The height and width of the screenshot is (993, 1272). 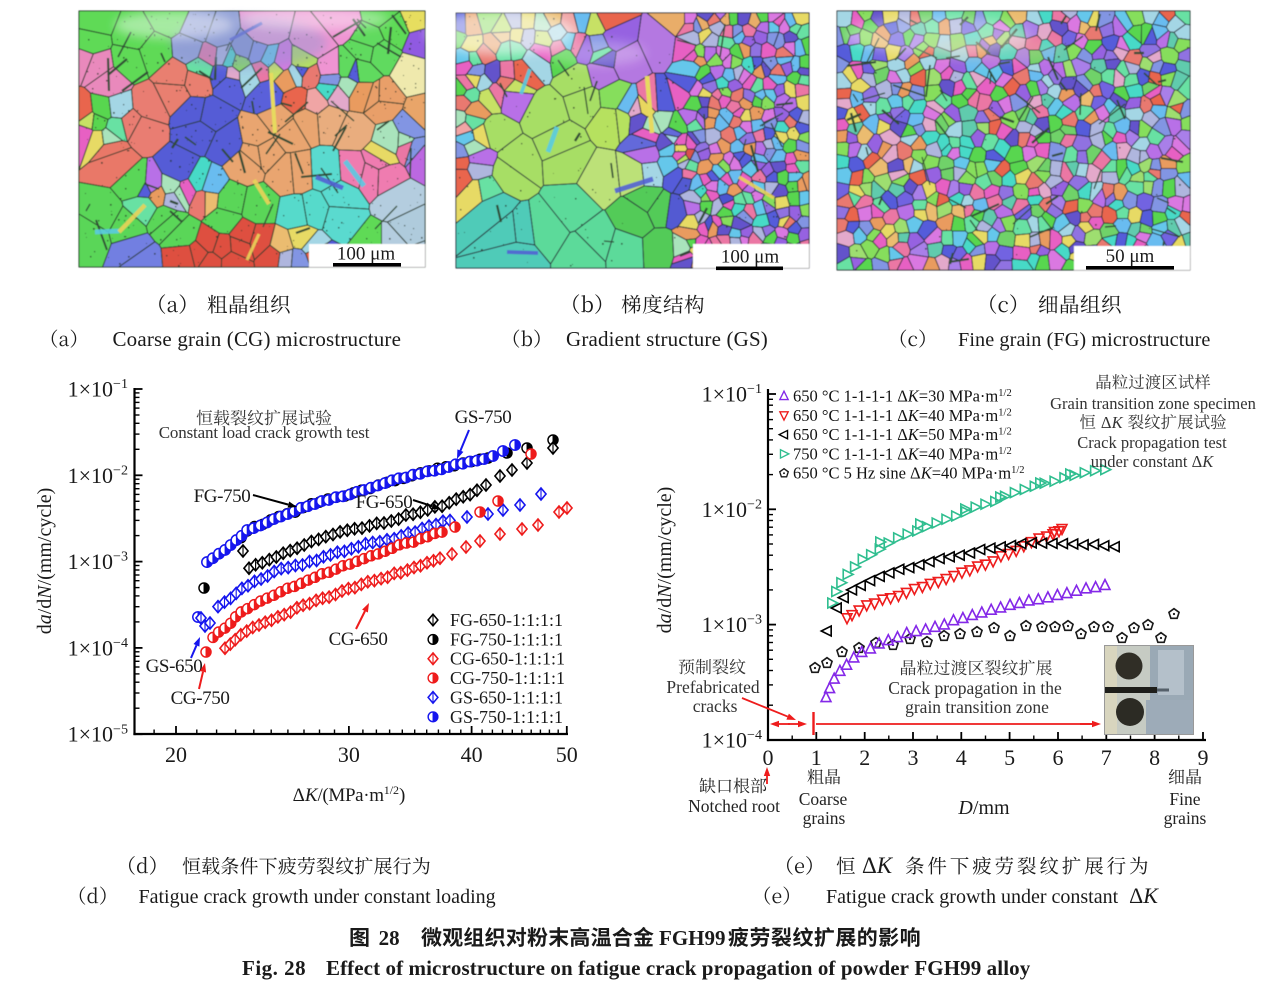 What do you see at coordinates (257, 339) in the screenshot?
I see `svg-text:Coarse grain (CG) microstructu: Coarse grain (CG) microstructure` at bounding box center [257, 339].